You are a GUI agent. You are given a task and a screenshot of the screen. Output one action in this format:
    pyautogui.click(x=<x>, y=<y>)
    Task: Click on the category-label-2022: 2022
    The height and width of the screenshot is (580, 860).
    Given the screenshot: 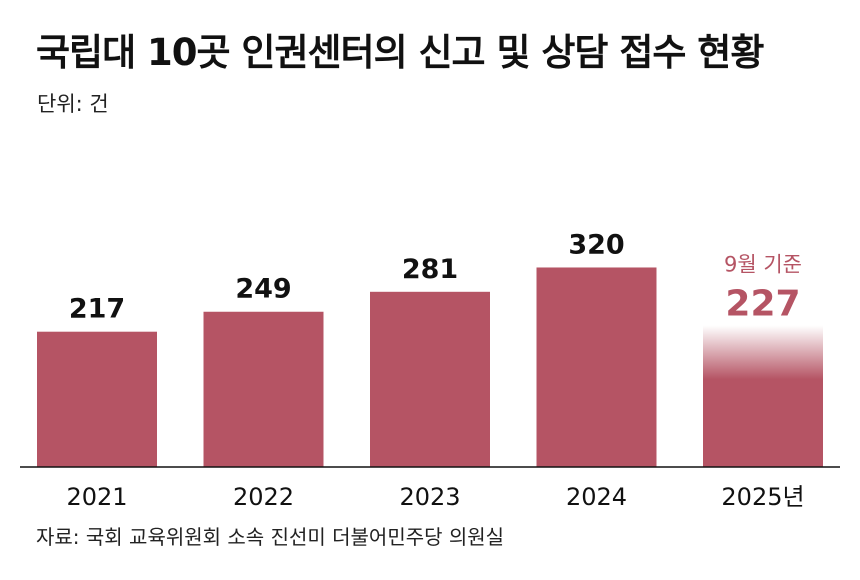 What is the action you would take?
    pyautogui.click(x=263, y=497)
    